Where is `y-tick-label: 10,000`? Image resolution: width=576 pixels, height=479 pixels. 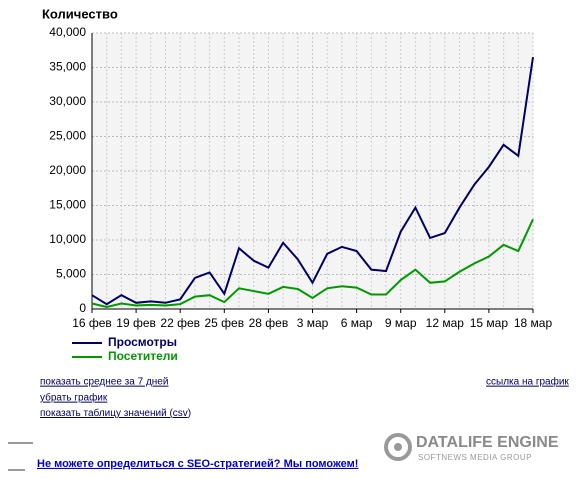
y-tick-label: 10,000 is located at coordinates (67, 239).